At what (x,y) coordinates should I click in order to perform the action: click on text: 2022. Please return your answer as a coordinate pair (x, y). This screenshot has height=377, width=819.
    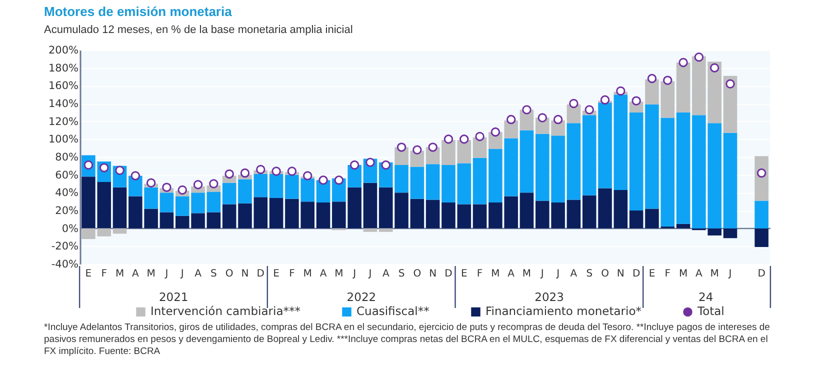
    Looking at the image, I should click on (361, 297).